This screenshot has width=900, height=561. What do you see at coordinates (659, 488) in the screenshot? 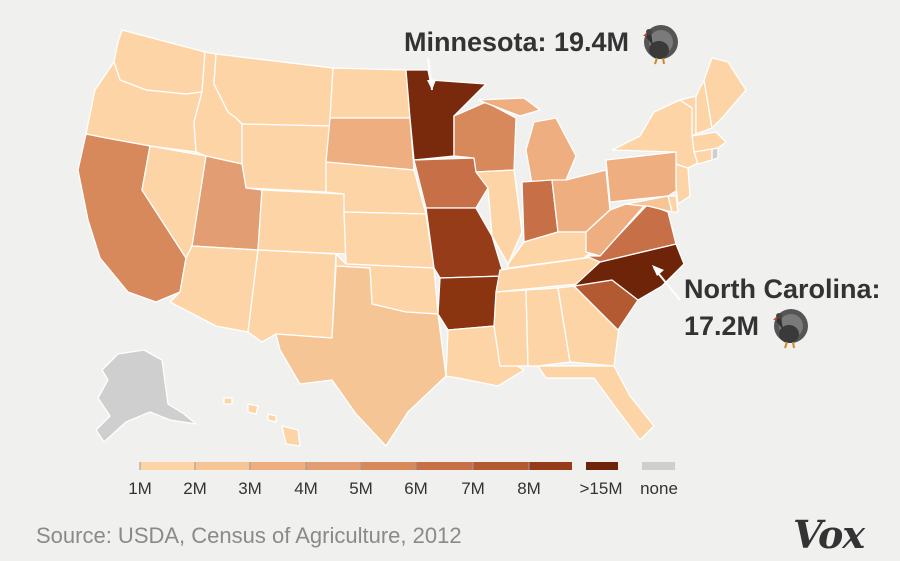
I see `legend-label-none: none` at bounding box center [659, 488].